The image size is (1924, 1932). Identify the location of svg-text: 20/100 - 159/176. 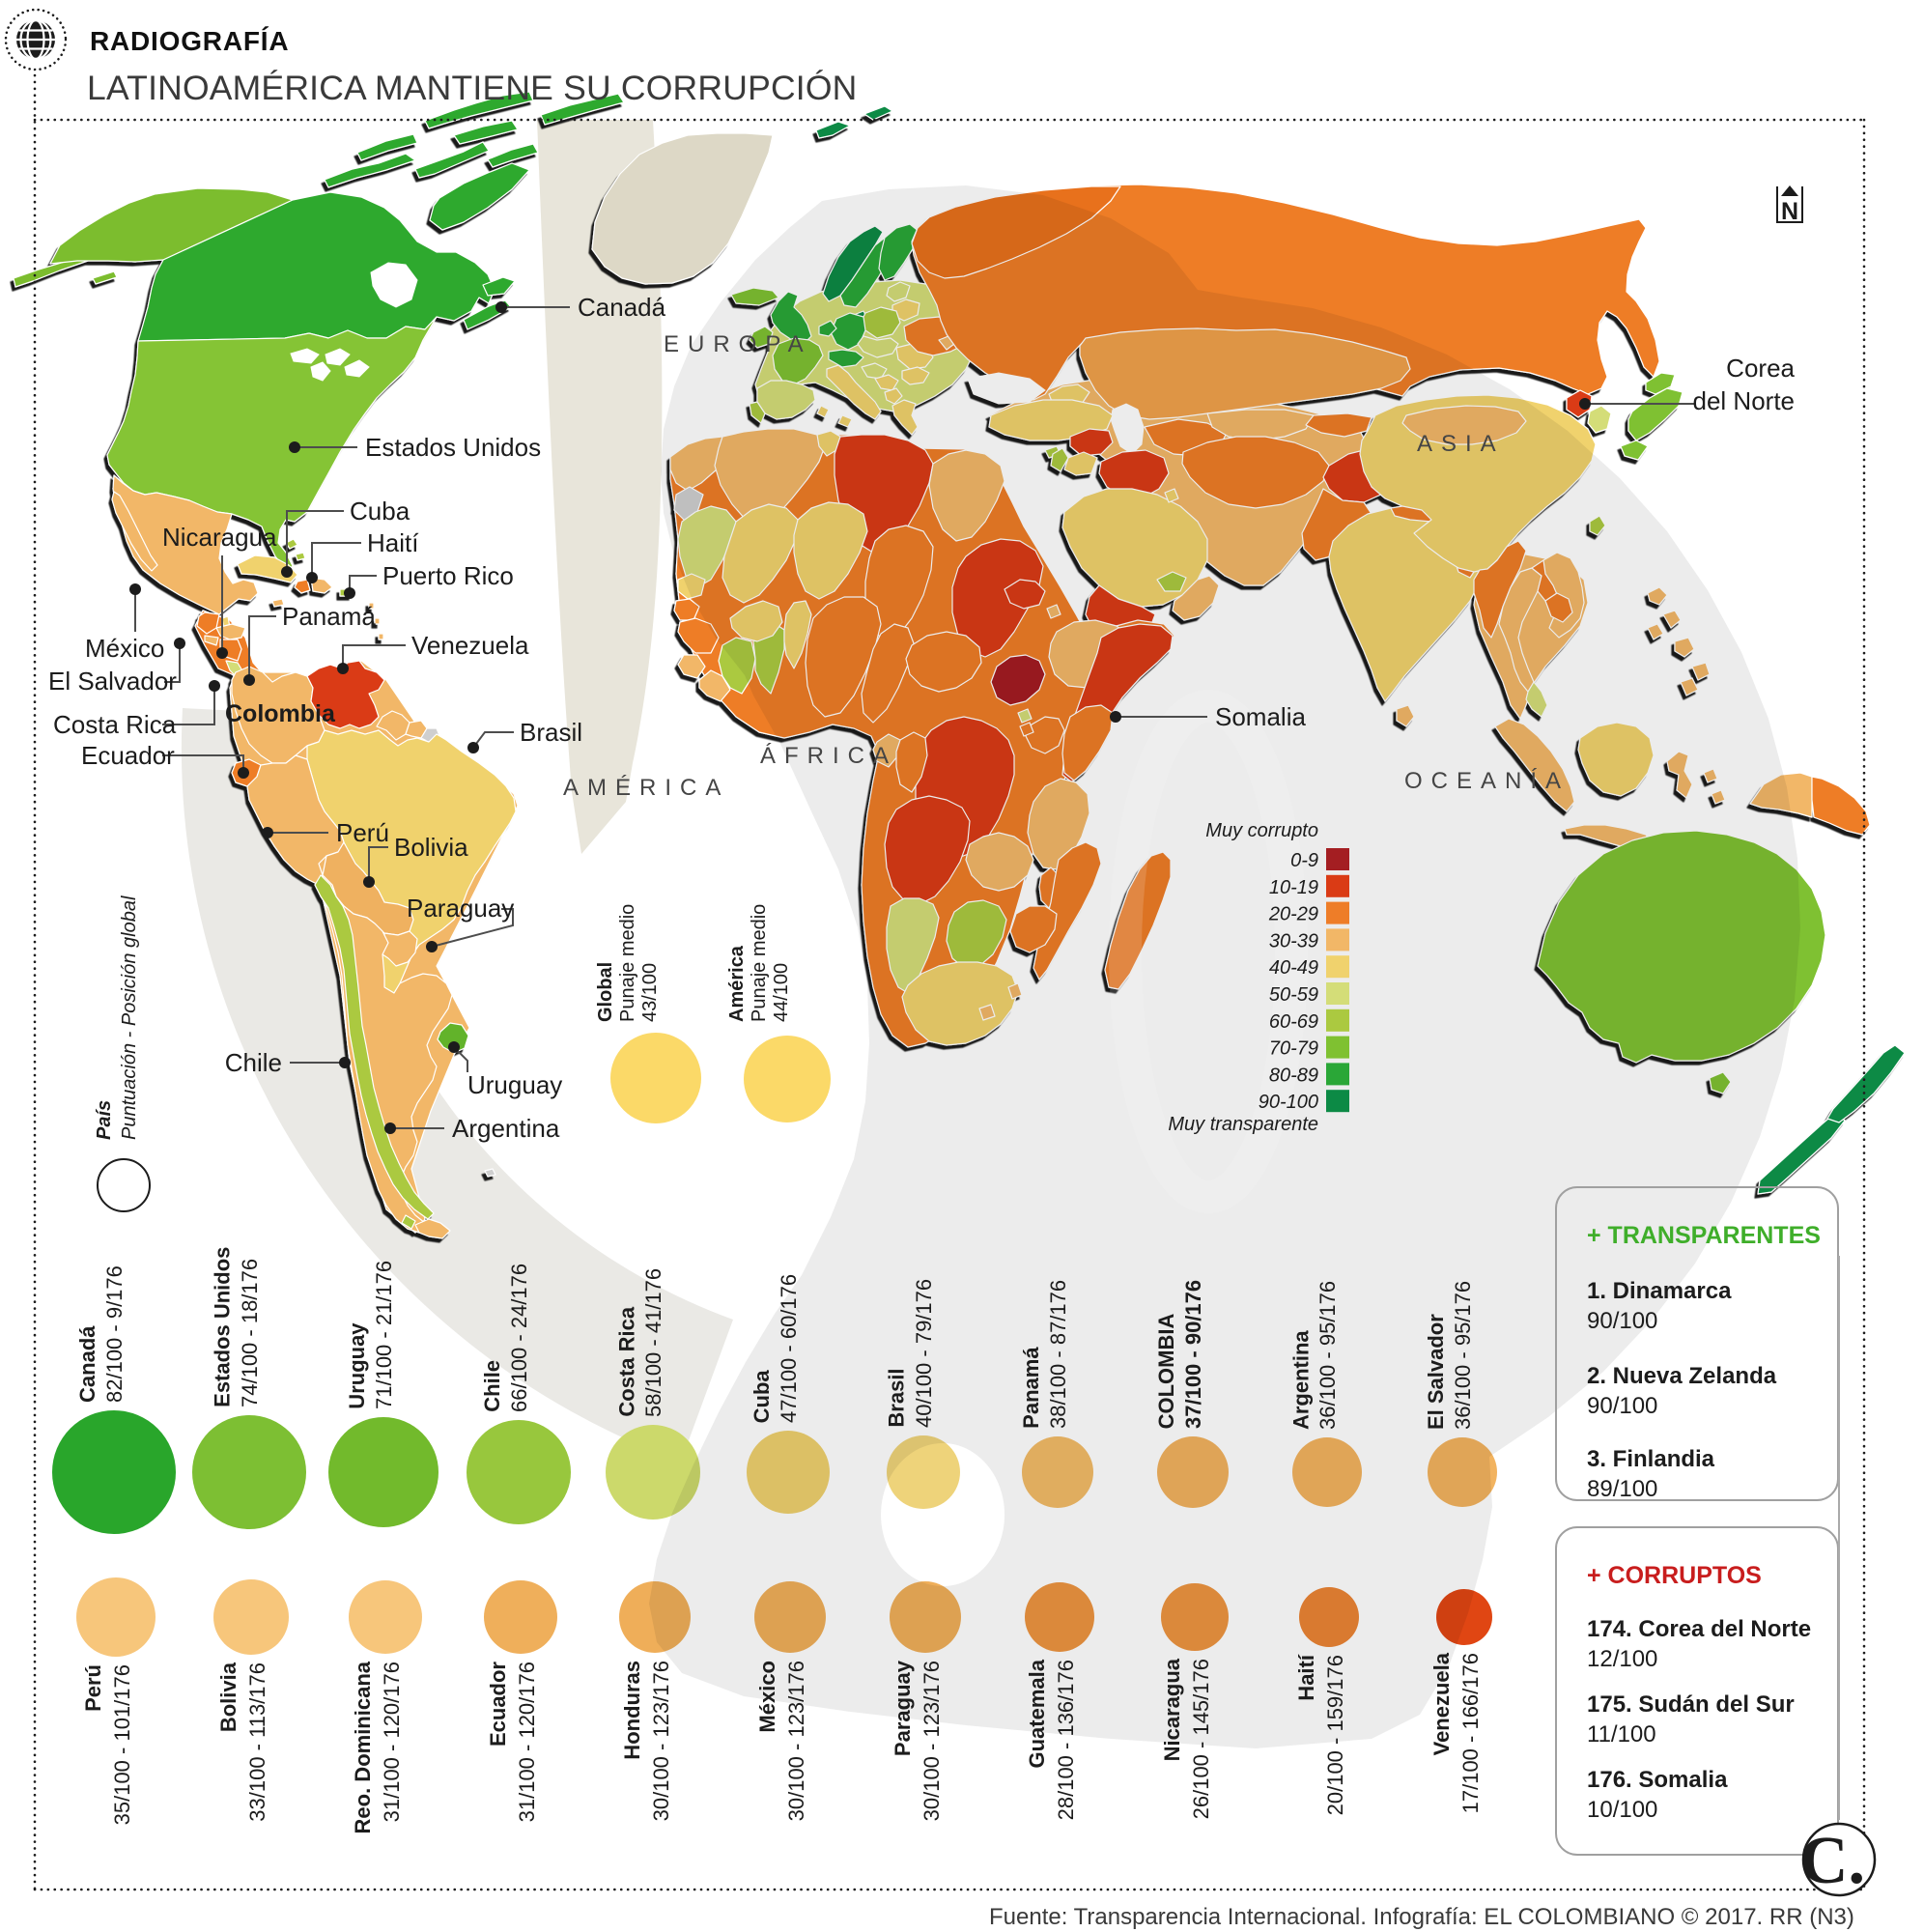
(1335, 1735).